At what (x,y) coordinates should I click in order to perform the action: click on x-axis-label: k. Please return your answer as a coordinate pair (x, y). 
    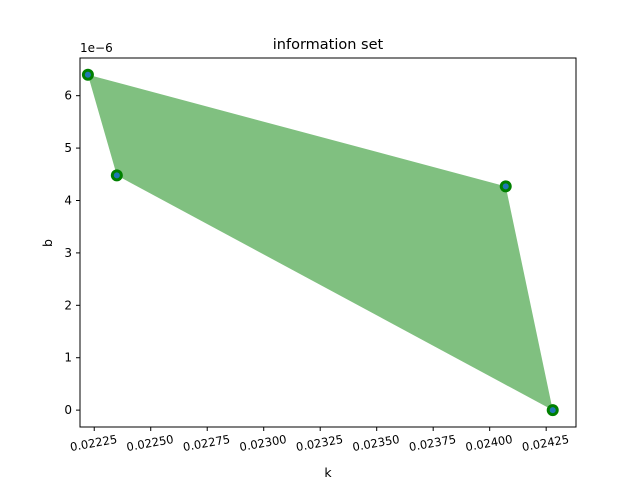
    Looking at the image, I should click on (328, 472).